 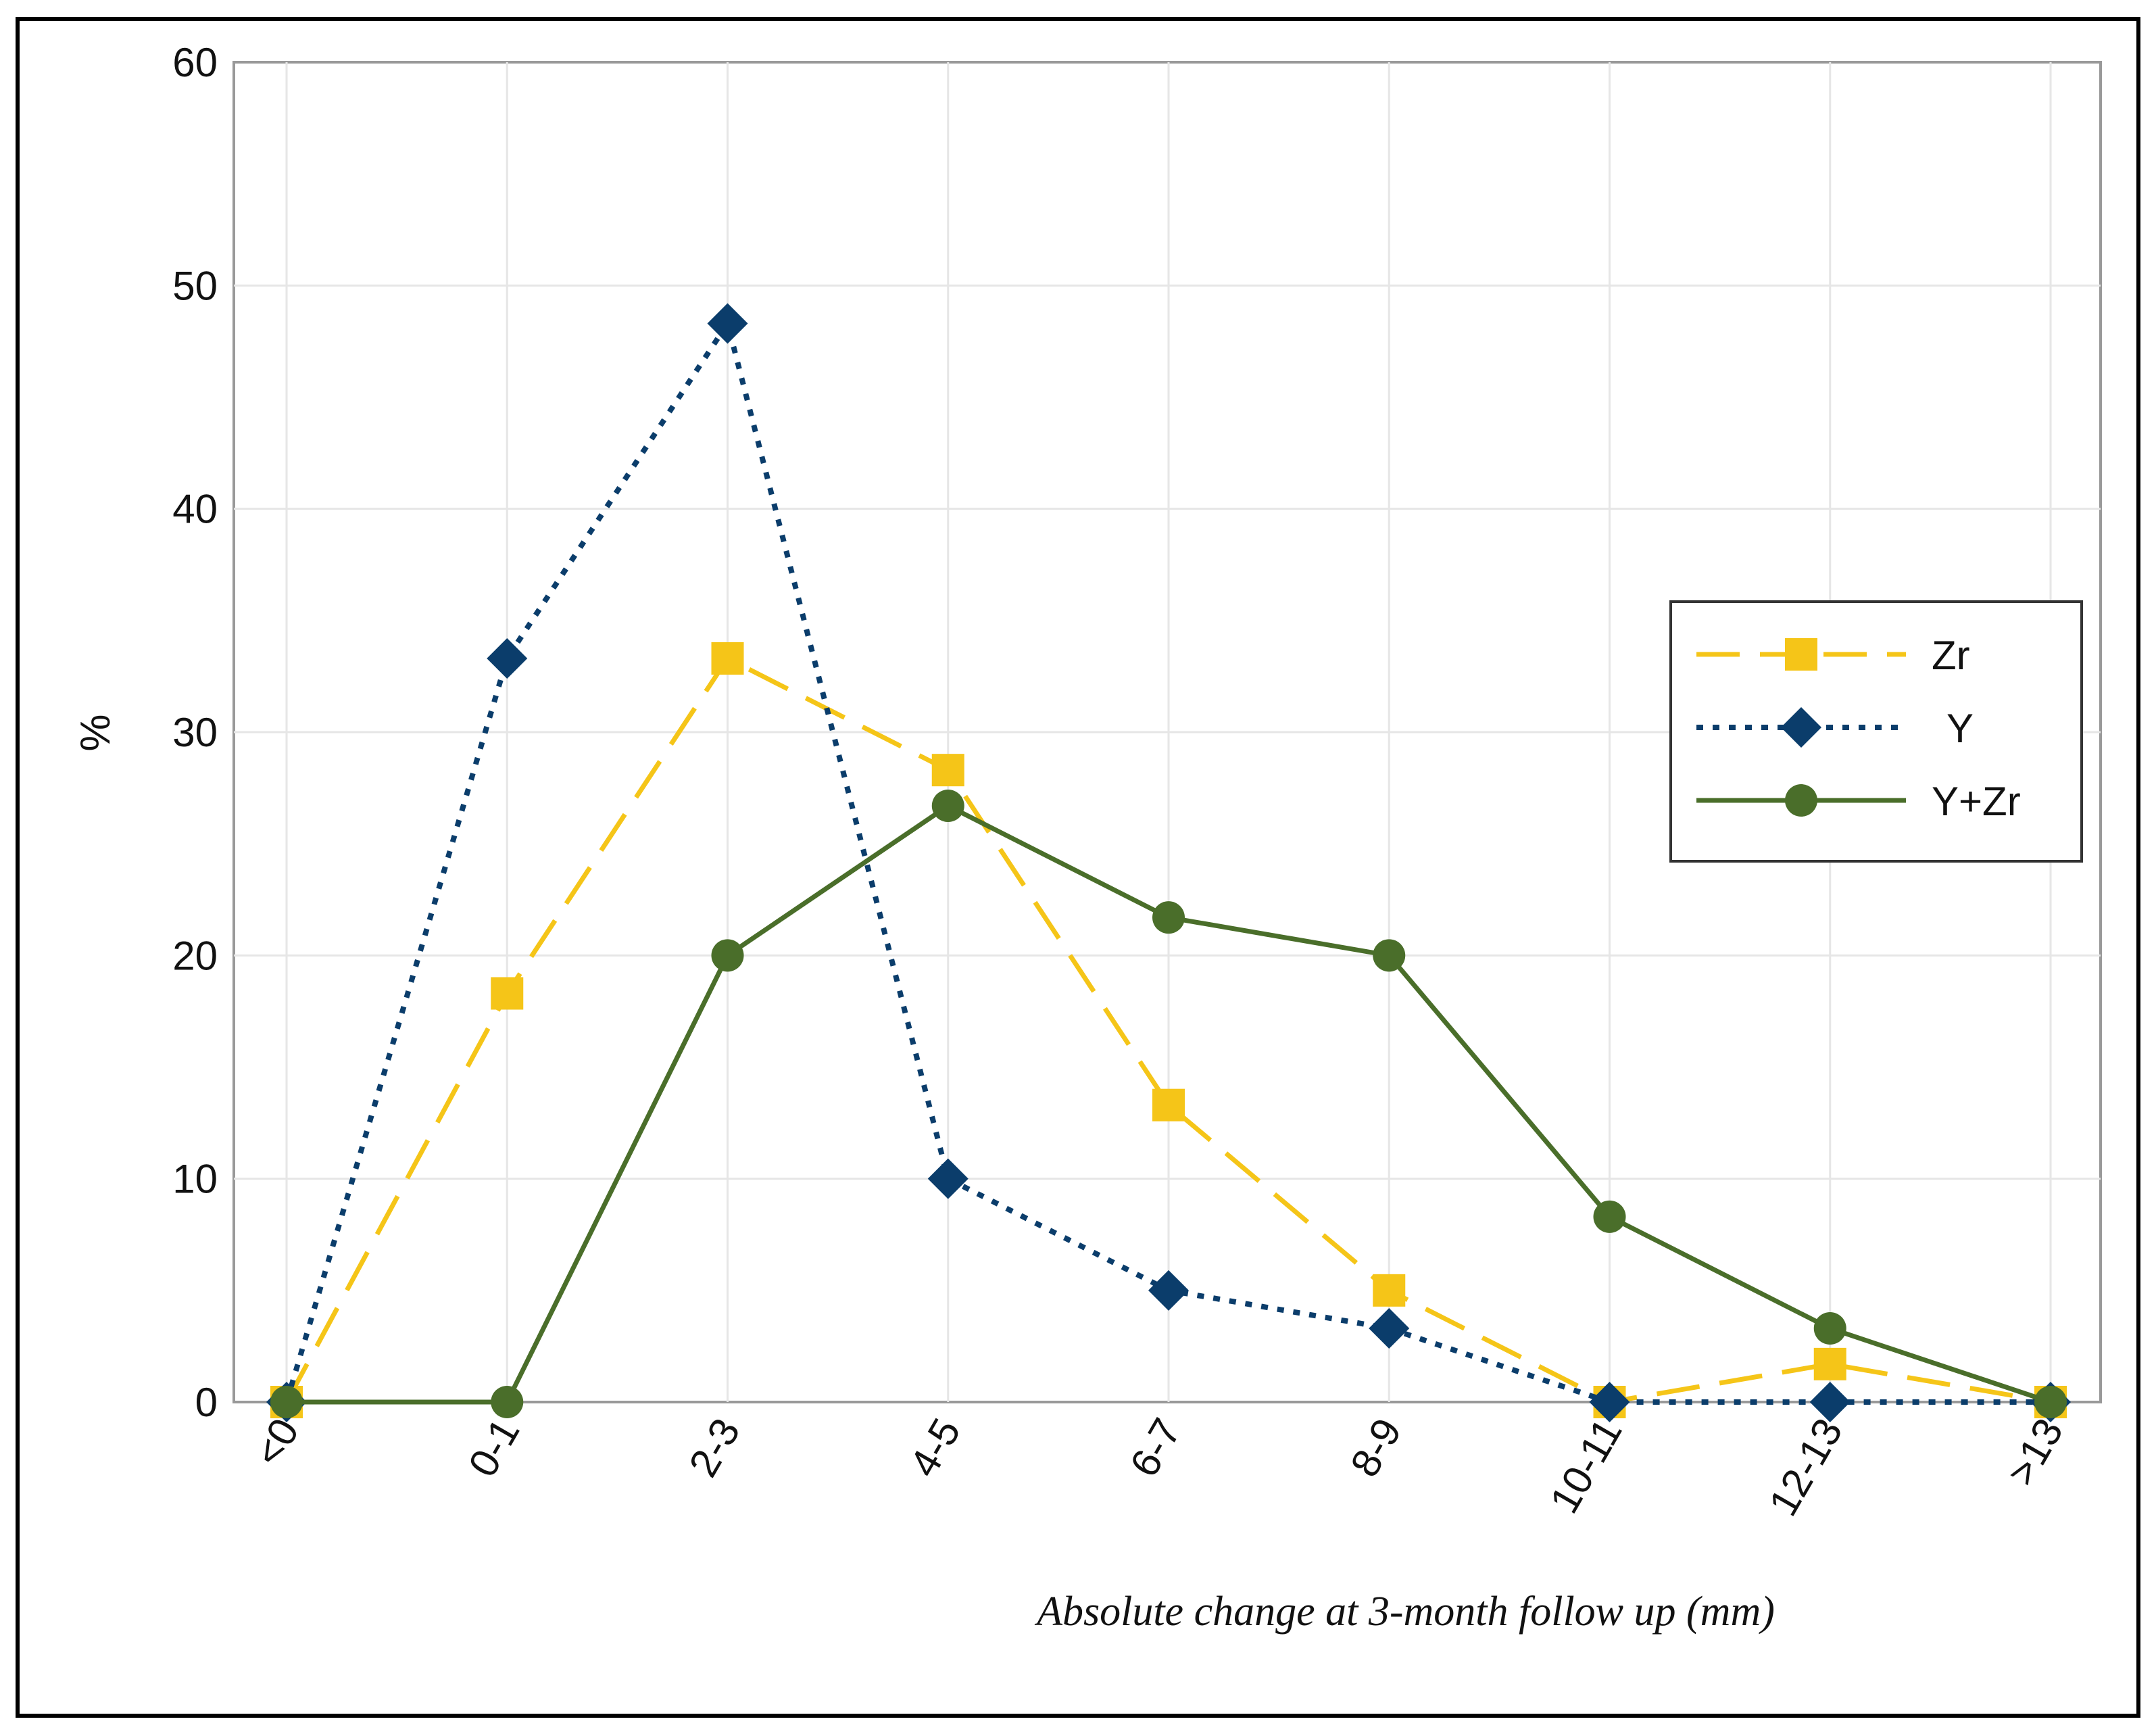 I want to click on y-tick-label: 30, so click(x=195, y=732).